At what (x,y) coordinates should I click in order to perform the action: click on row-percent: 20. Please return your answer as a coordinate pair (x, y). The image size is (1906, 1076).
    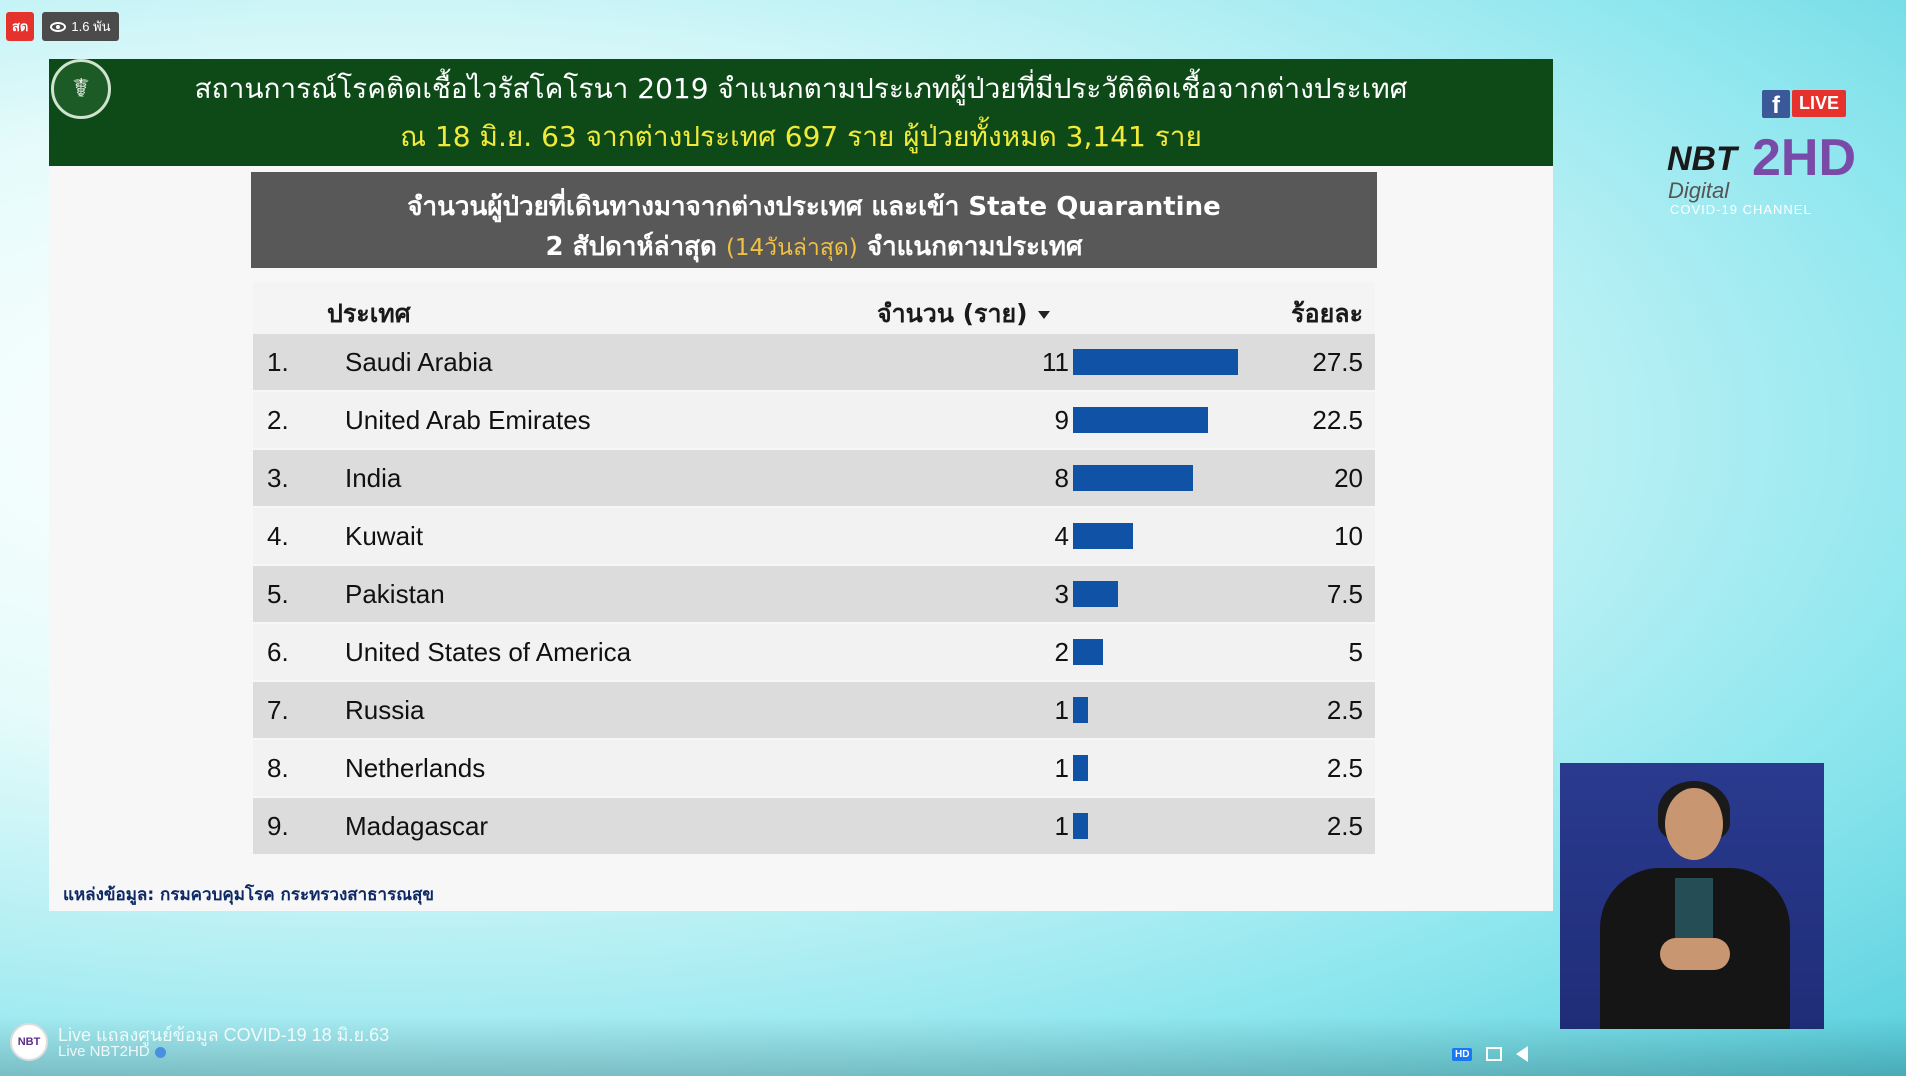
    Looking at the image, I should click on (1348, 478).